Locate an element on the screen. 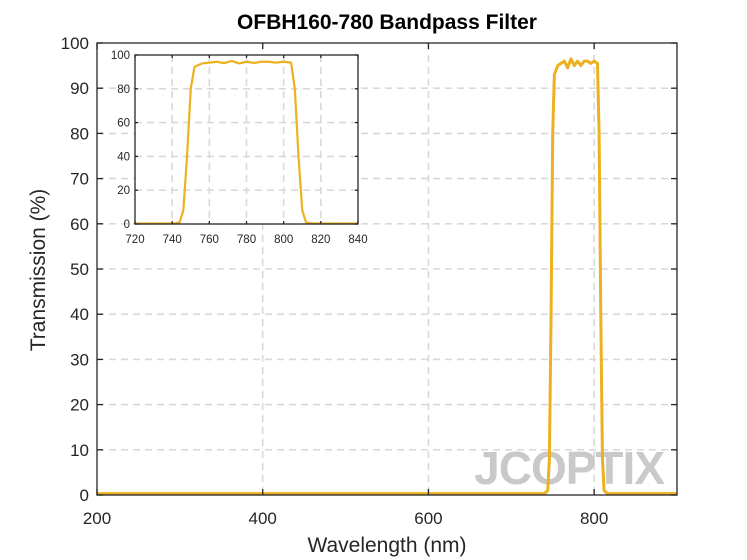  series-line is located at coordinates (246, 142).